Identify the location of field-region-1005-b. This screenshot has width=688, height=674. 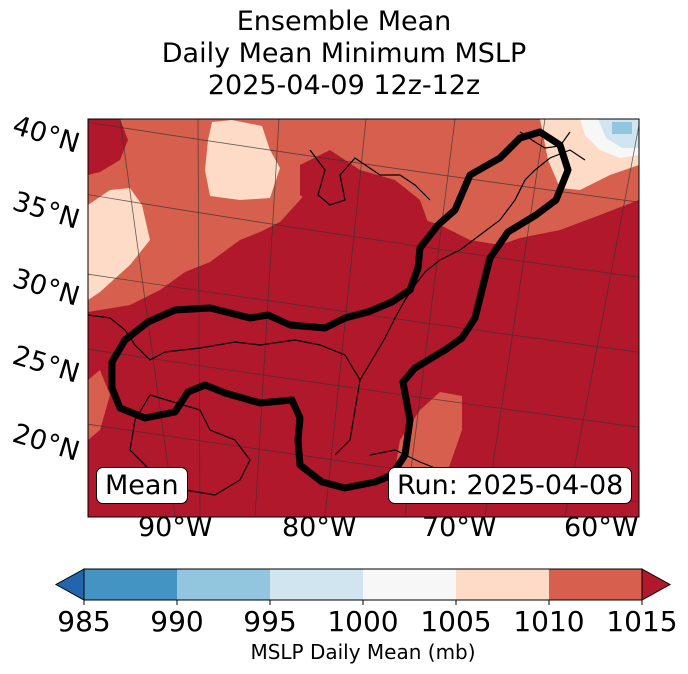
(119, 244).